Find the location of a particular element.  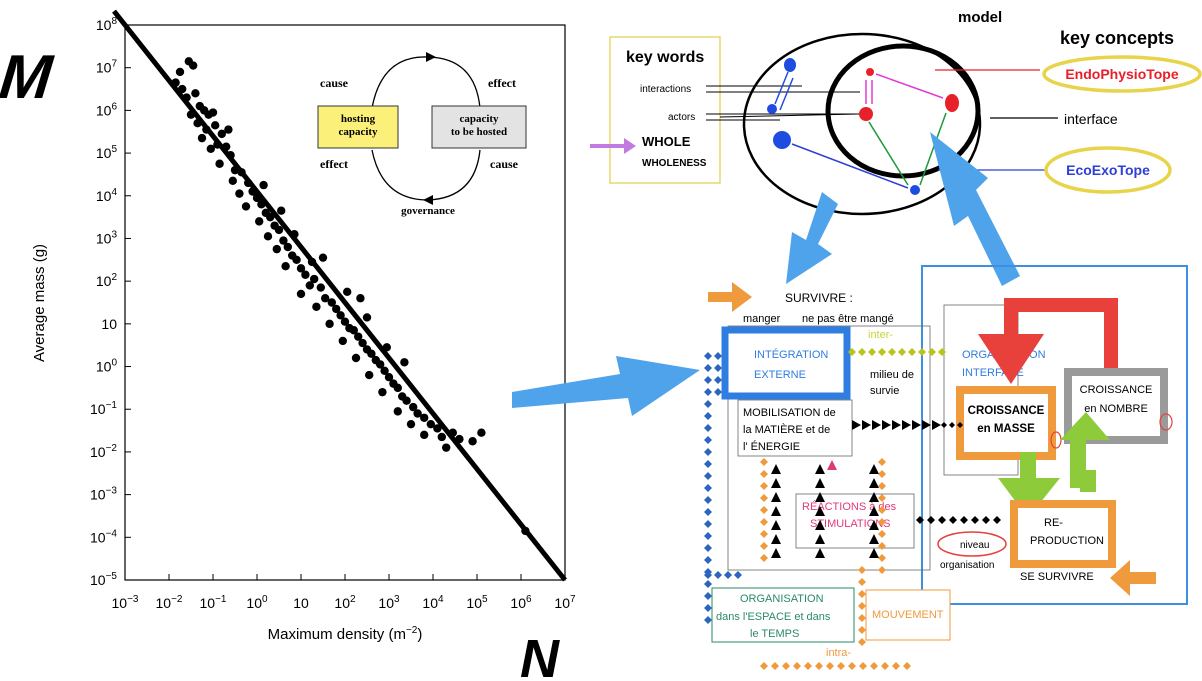

y-tick-label: 10⁻⁵ is located at coordinates (103, 579).